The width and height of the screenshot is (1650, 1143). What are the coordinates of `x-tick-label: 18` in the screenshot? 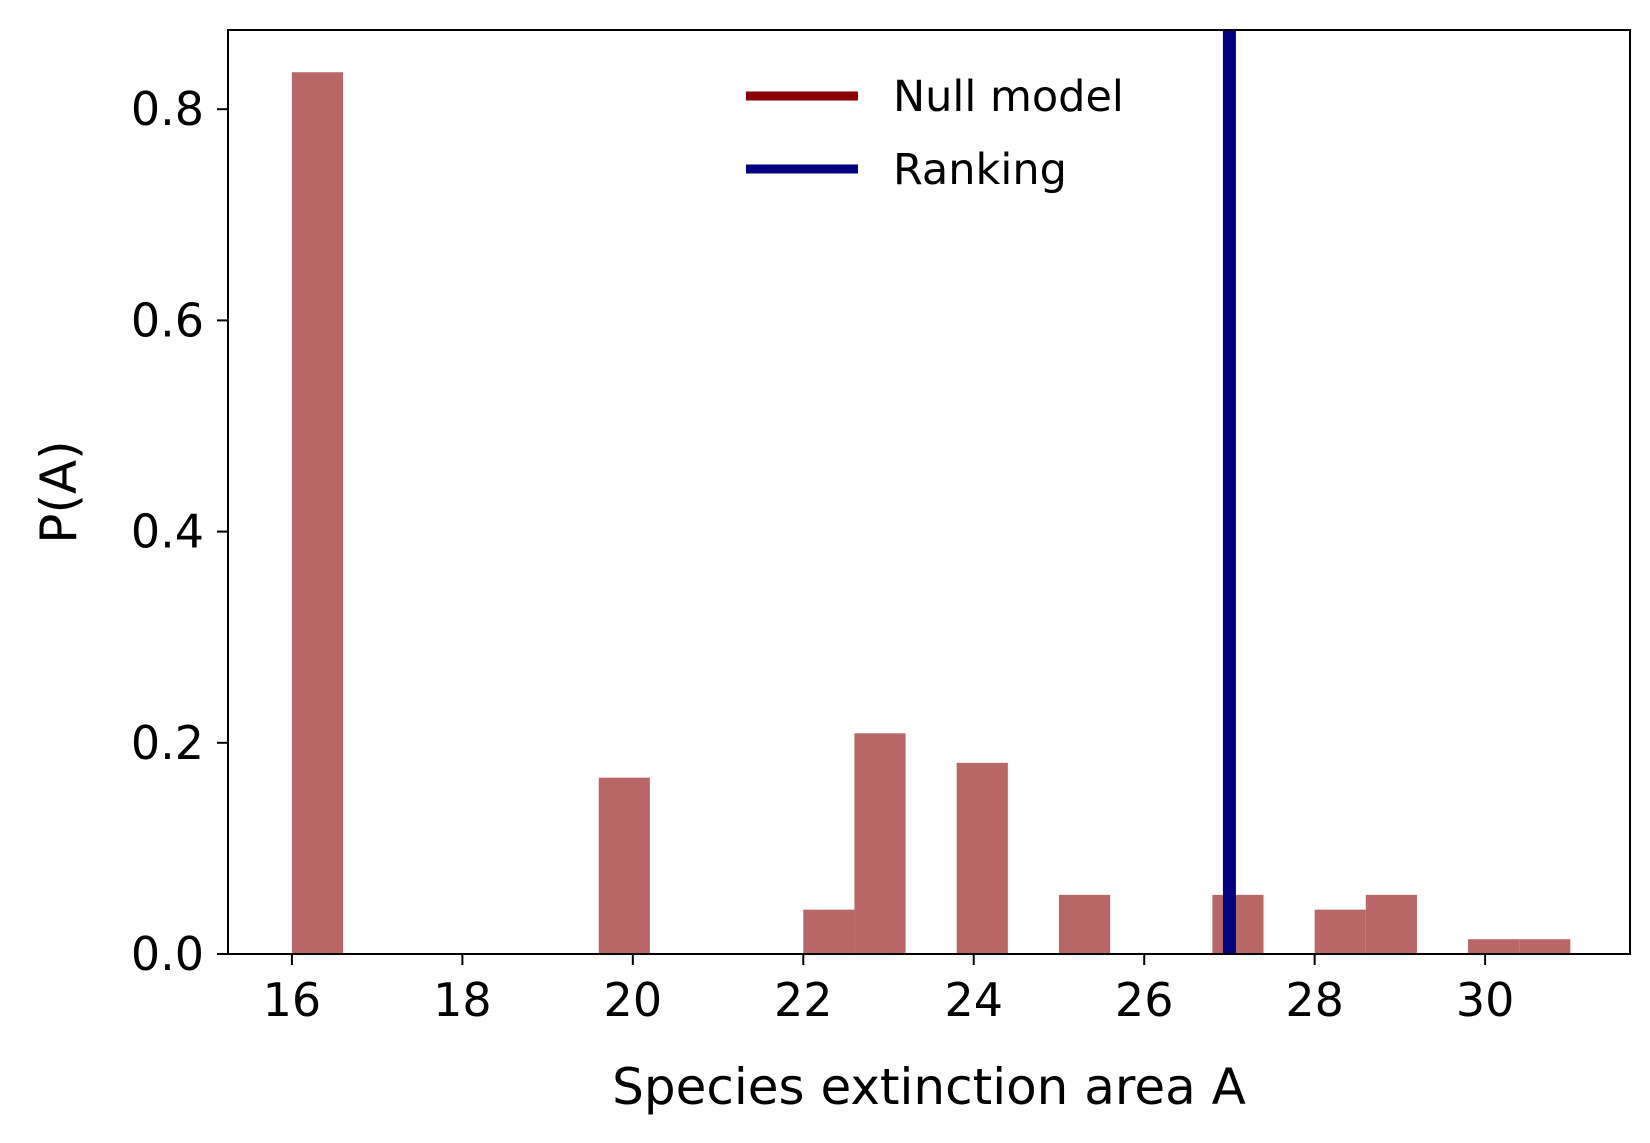 It's located at (462, 1000).